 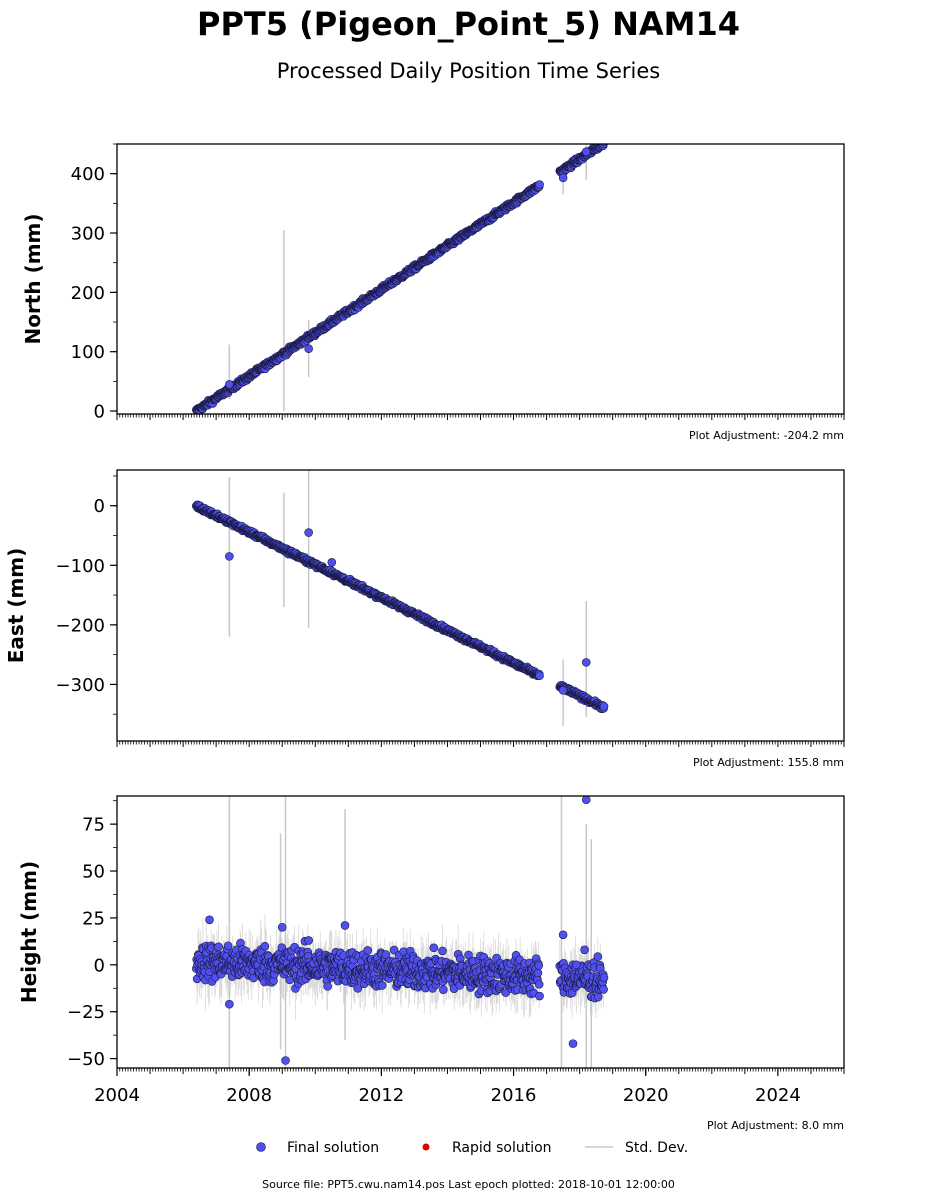 What do you see at coordinates (88, 293) in the screenshot?
I see `y-tick-label: 200` at bounding box center [88, 293].